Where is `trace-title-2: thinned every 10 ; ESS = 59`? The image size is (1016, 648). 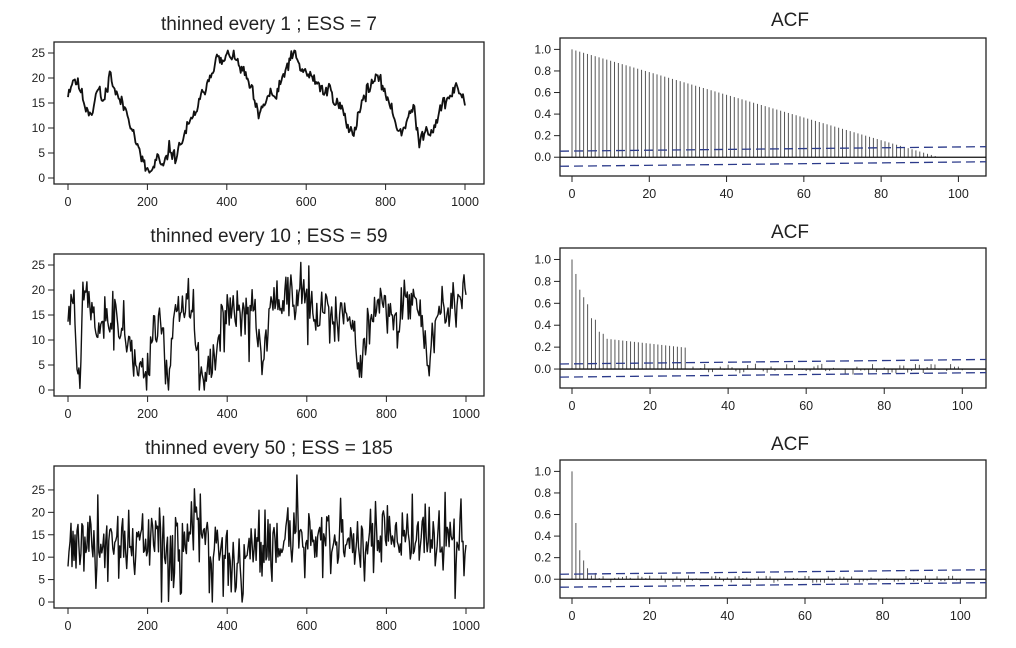 trace-title-2: thinned every 10 ; ESS = 59 is located at coordinates (269, 236).